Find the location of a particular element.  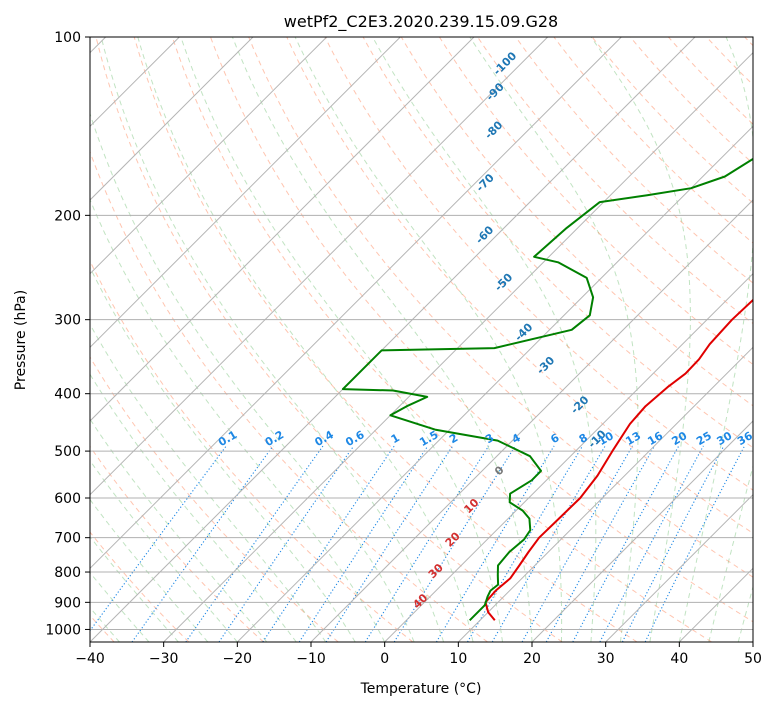

x-tick-label: −20 is located at coordinates (238, 659).